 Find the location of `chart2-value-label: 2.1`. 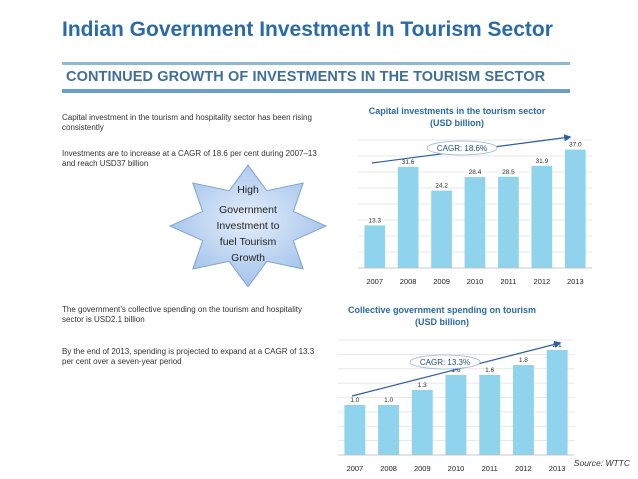

chart2-value-label: 2.1 is located at coordinates (557, 345).